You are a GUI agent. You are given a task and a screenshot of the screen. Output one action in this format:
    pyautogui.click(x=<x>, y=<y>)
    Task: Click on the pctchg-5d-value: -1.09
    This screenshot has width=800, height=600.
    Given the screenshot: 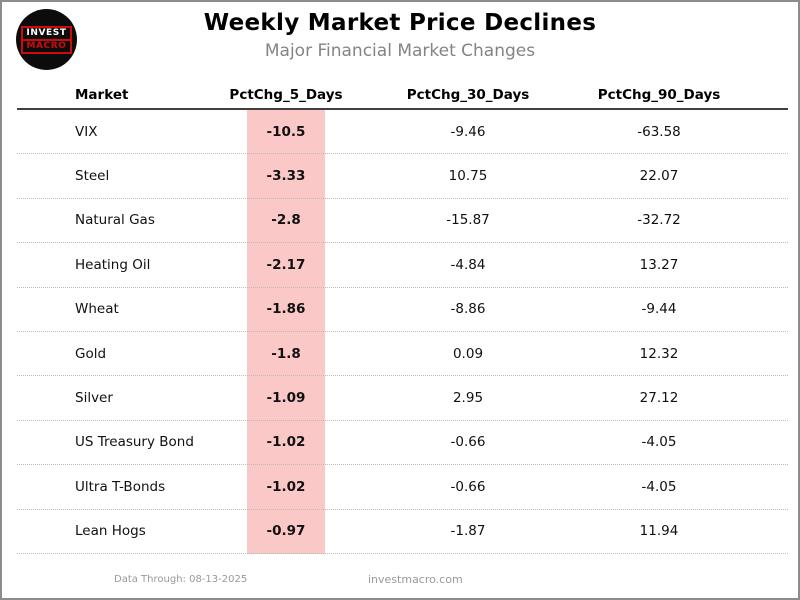 What is the action you would take?
    pyautogui.click(x=286, y=398)
    